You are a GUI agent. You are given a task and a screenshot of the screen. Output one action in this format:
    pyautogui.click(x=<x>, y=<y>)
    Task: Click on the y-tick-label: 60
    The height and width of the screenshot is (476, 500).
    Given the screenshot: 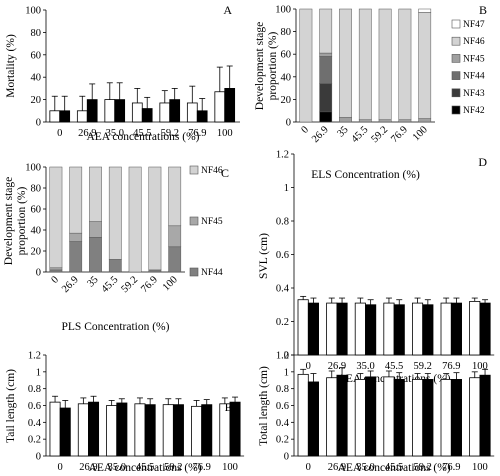 What is the action you would take?
    pyautogui.click(x=36, y=210)
    